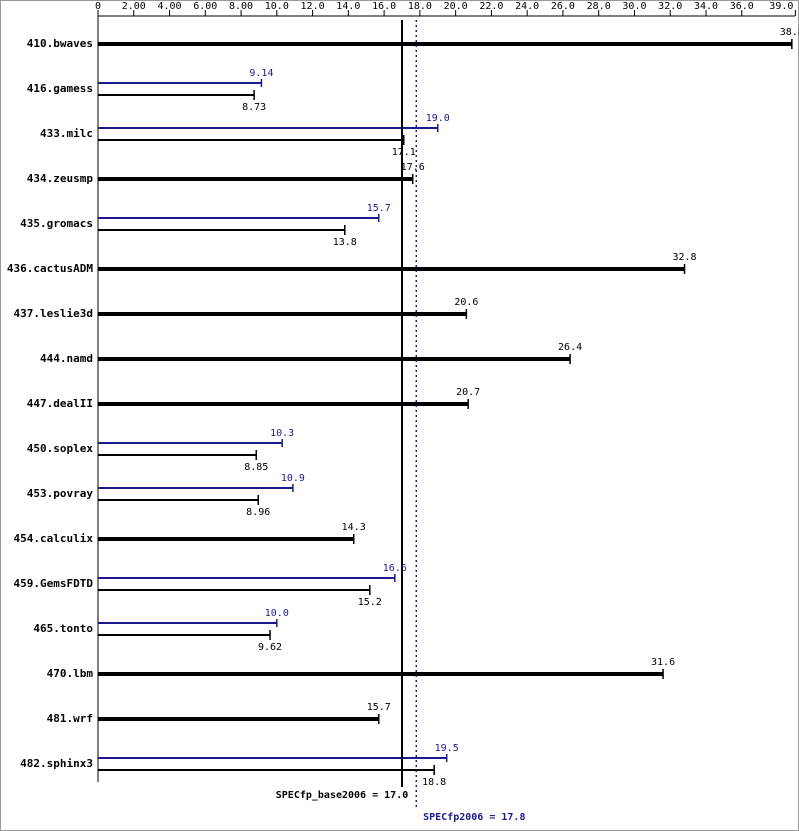 This screenshot has width=799, height=831. What do you see at coordinates (282, 433) in the screenshot?
I see `peak-value-label: 10.3` at bounding box center [282, 433].